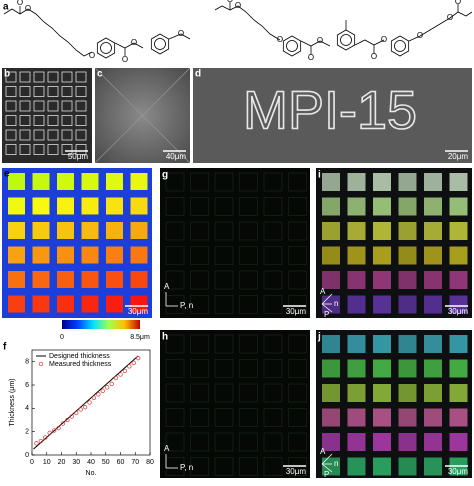 This screenshot has width=474, height=486. What do you see at coordinates (336, 303) in the screenshot?
I see `director-label: n` at bounding box center [336, 303].